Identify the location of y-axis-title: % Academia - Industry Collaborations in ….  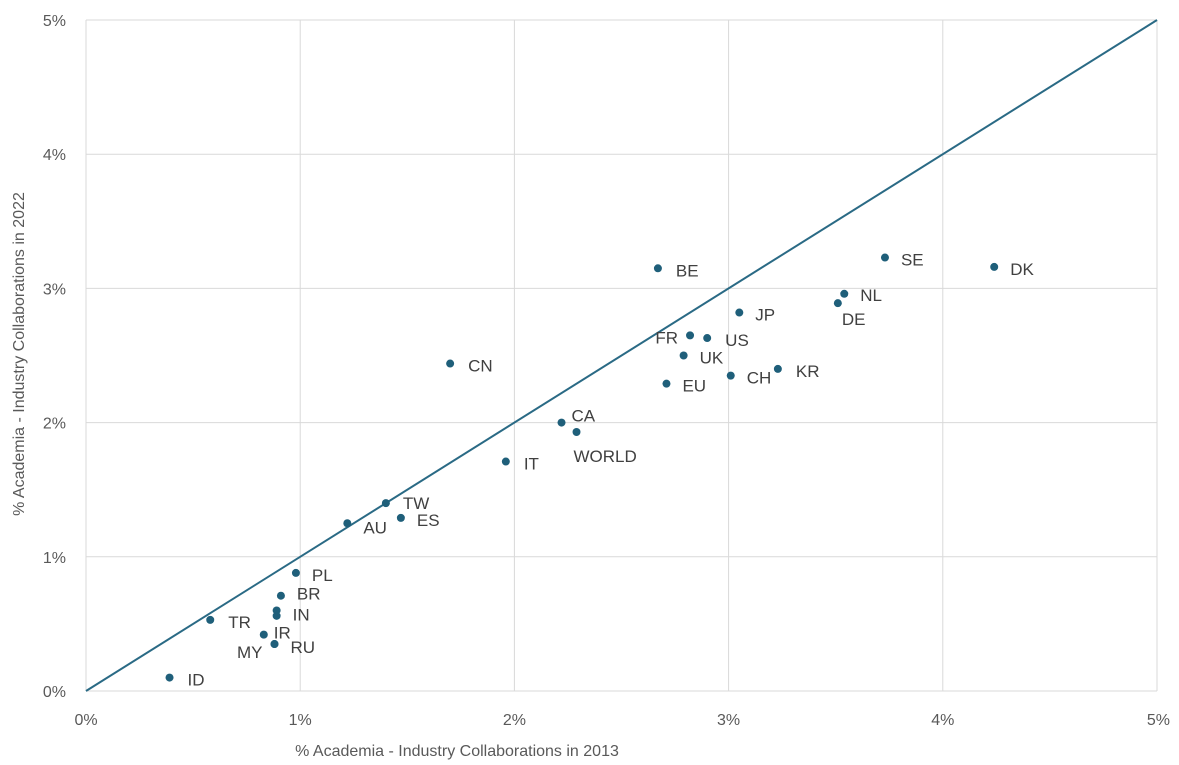
(19, 354).